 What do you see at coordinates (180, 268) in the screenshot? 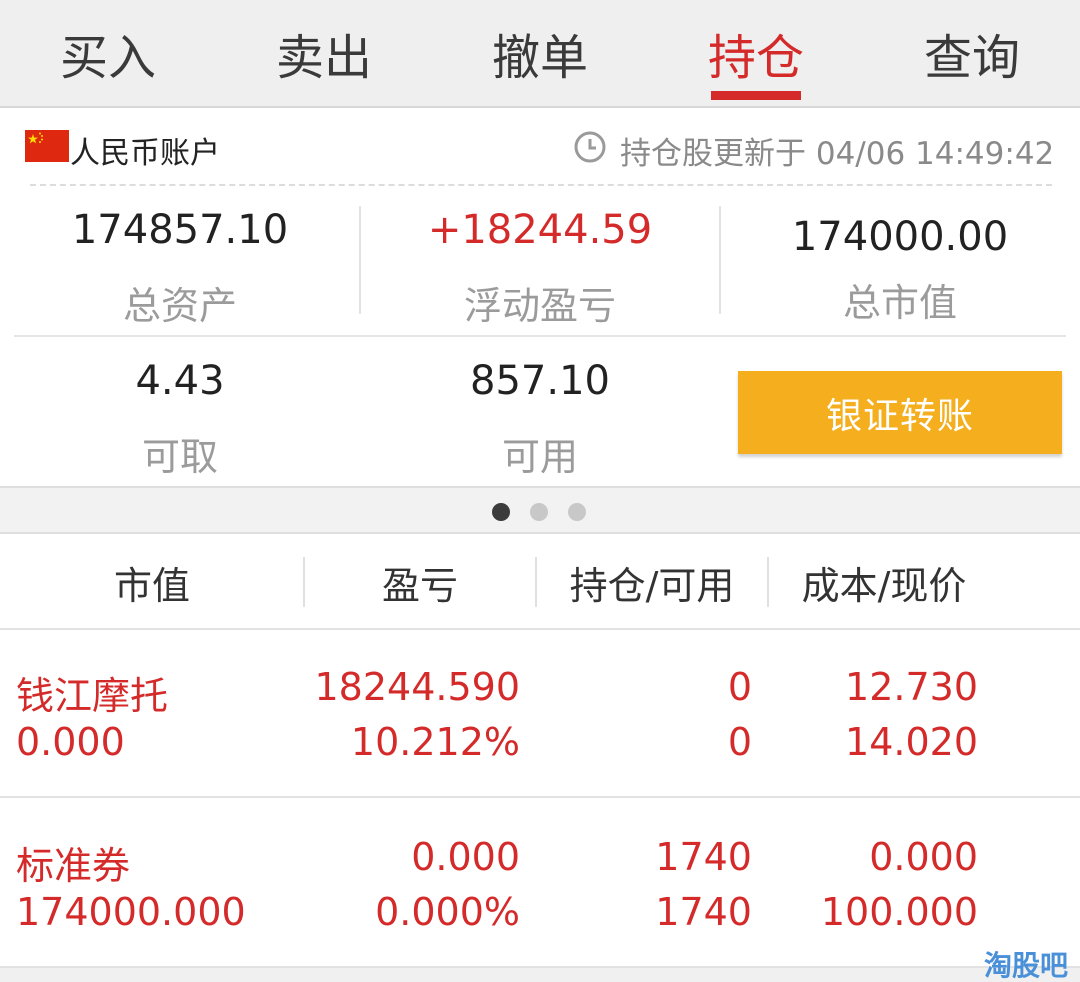
I see `total-assets-block: 174857.10 总资产` at bounding box center [180, 268].